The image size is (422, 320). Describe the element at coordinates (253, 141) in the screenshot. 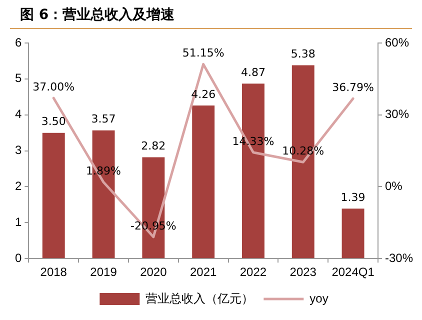

I see `data-label: 14.33%` at that location.